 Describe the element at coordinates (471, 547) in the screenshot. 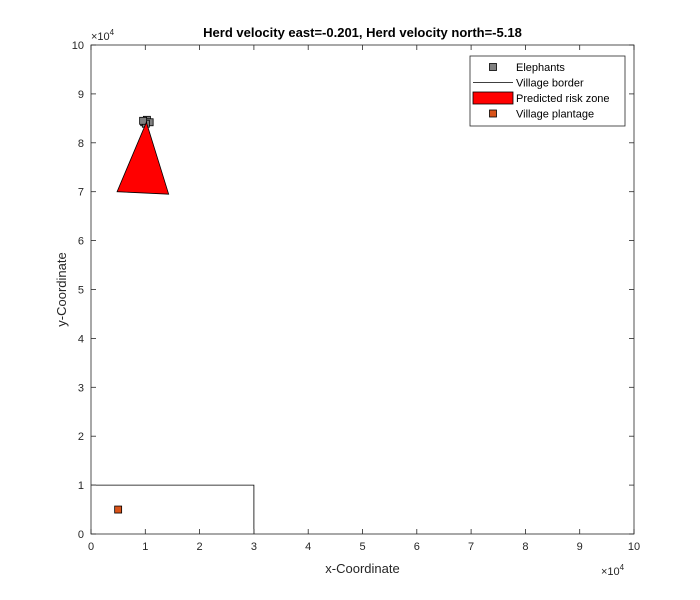

I see `x-tick-label: 7` at that location.